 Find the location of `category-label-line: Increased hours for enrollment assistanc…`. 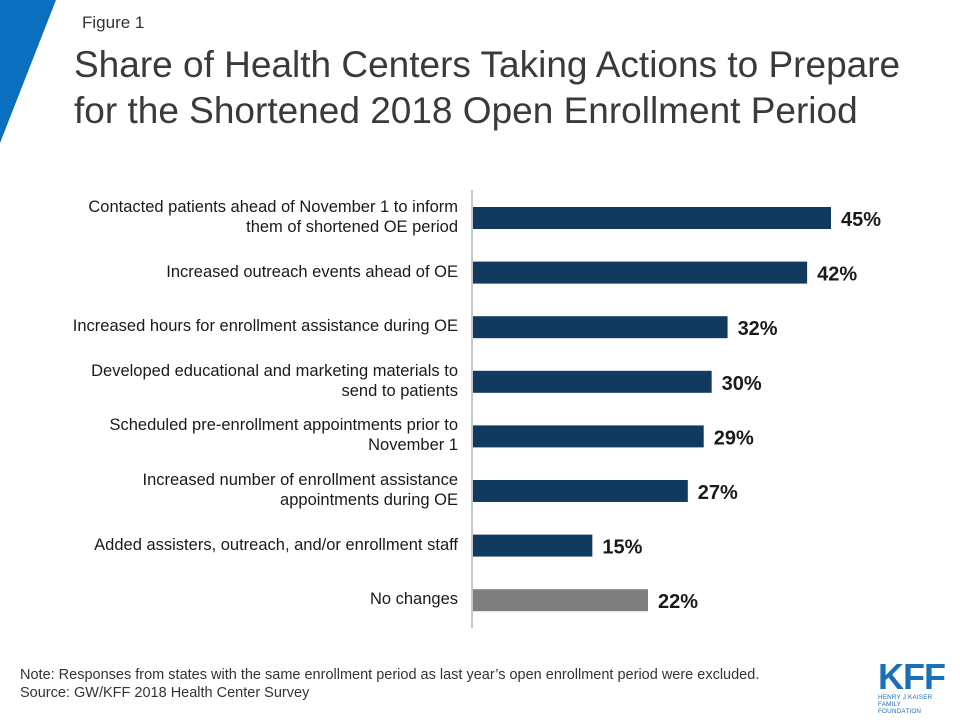

category-label-line: Increased hours for enrollment assistanc… is located at coordinates (265, 326).